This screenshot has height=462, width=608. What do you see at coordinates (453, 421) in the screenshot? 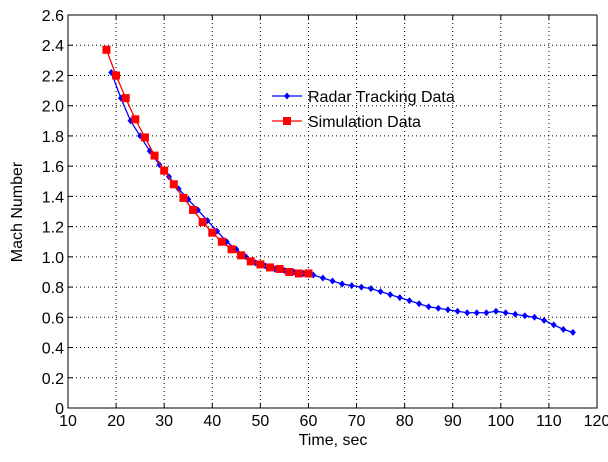
I see `x-tick-label: 90` at bounding box center [453, 421].